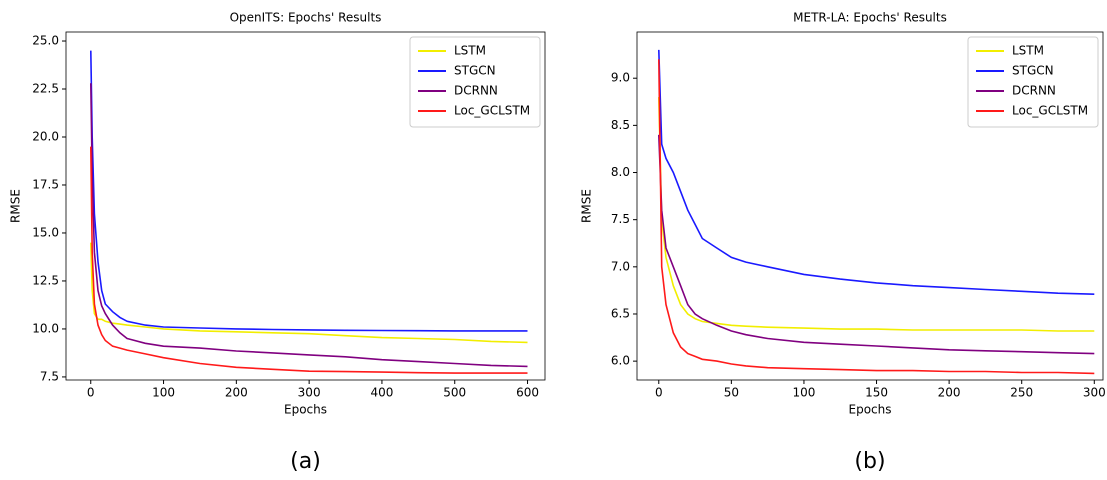 This screenshot has width=1107, height=480. I want to click on y-tick-label: 12.5, so click(45, 280).